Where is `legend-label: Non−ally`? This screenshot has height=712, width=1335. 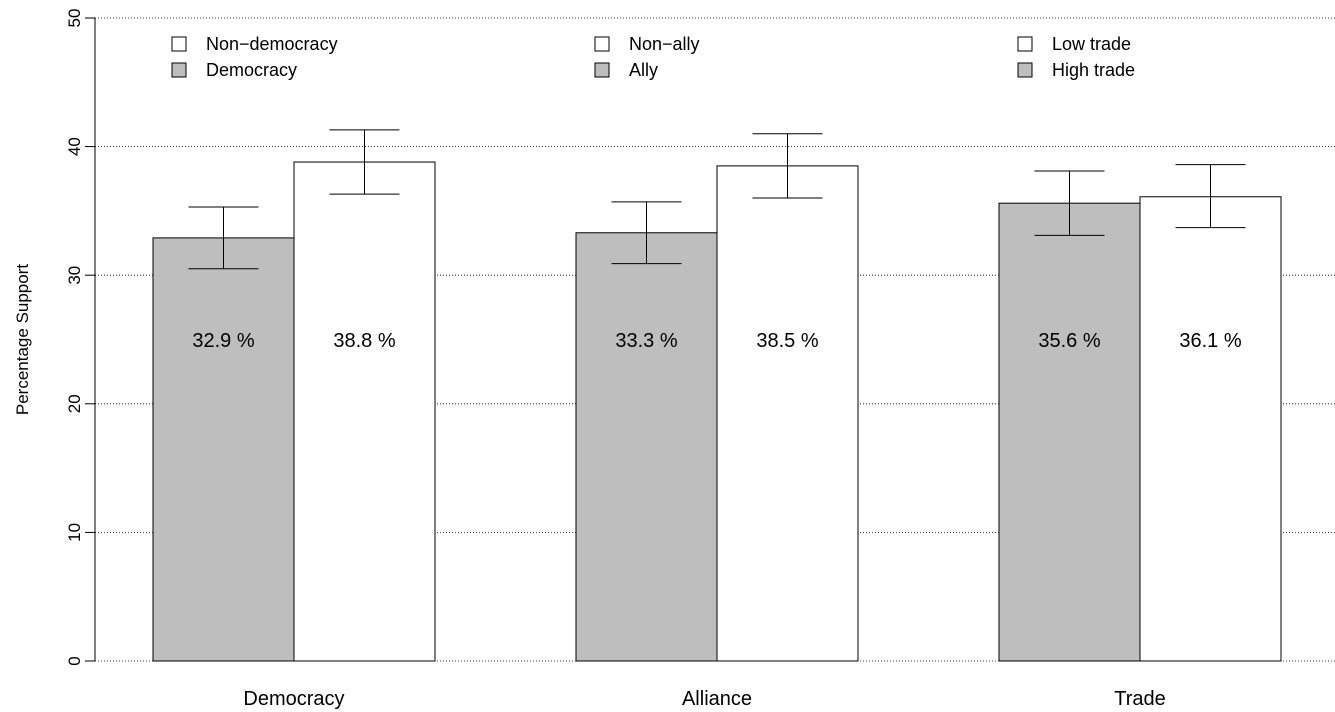
legend-label: Non−ally is located at coordinates (664, 44).